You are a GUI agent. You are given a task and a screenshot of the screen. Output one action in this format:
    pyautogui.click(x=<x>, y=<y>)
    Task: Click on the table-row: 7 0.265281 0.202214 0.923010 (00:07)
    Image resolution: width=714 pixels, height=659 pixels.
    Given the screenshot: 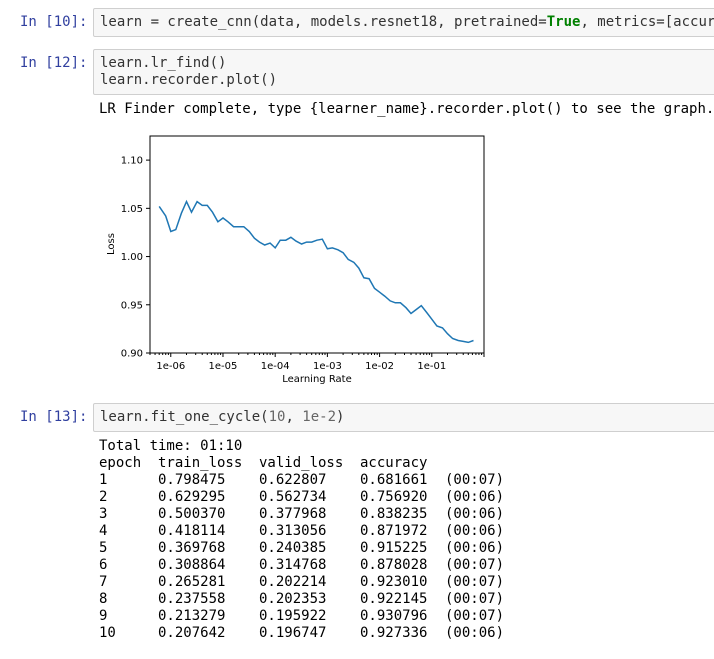 What is the action you would take?
    pyautogui.click(x=301, y=582)
    